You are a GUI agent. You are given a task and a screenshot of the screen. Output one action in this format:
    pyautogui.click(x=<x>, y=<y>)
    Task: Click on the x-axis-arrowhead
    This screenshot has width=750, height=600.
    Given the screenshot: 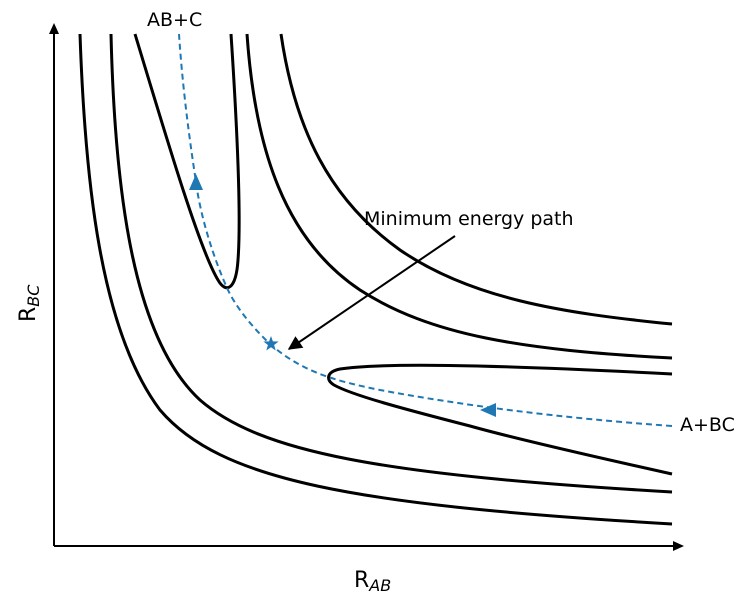 What is the action you would take?
    pyautogui.click(x=678, y=546)
    